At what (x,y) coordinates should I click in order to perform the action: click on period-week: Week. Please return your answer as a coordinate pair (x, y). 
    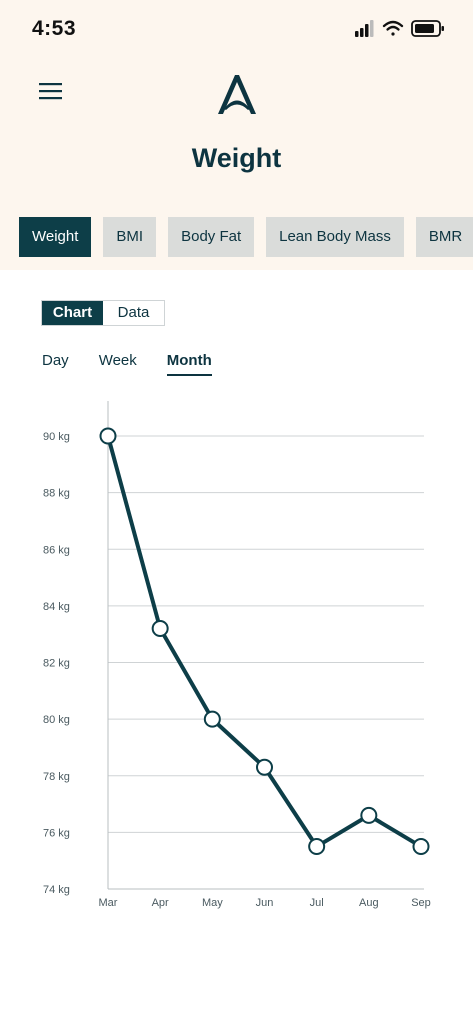
    Looking at the image, I should click on (117, 360).